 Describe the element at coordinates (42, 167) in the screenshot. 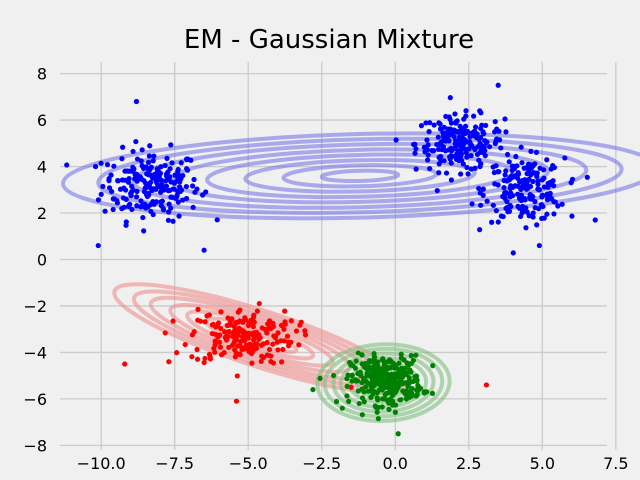

I see `y-tick-label: 4` at that location.